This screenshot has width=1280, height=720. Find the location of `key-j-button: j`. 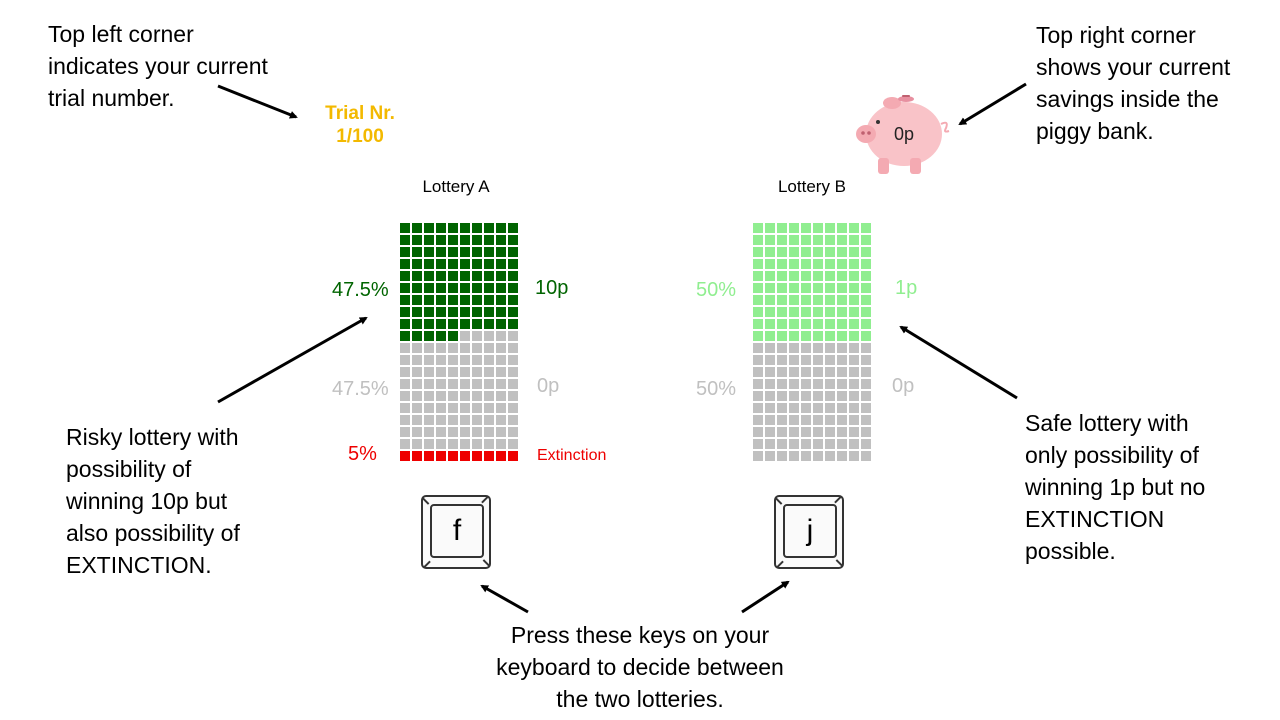

key-j-button: j is located at coordinates (809, 532).